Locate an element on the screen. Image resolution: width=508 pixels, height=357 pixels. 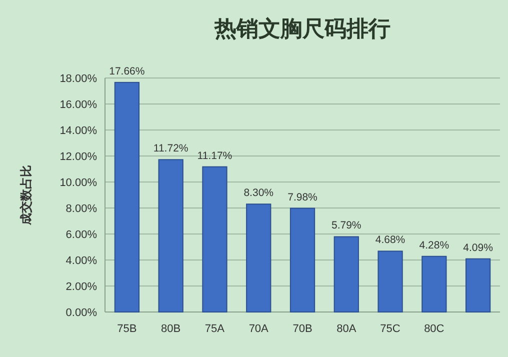
data-label: 5.79% is located at coordinates (347, 226).